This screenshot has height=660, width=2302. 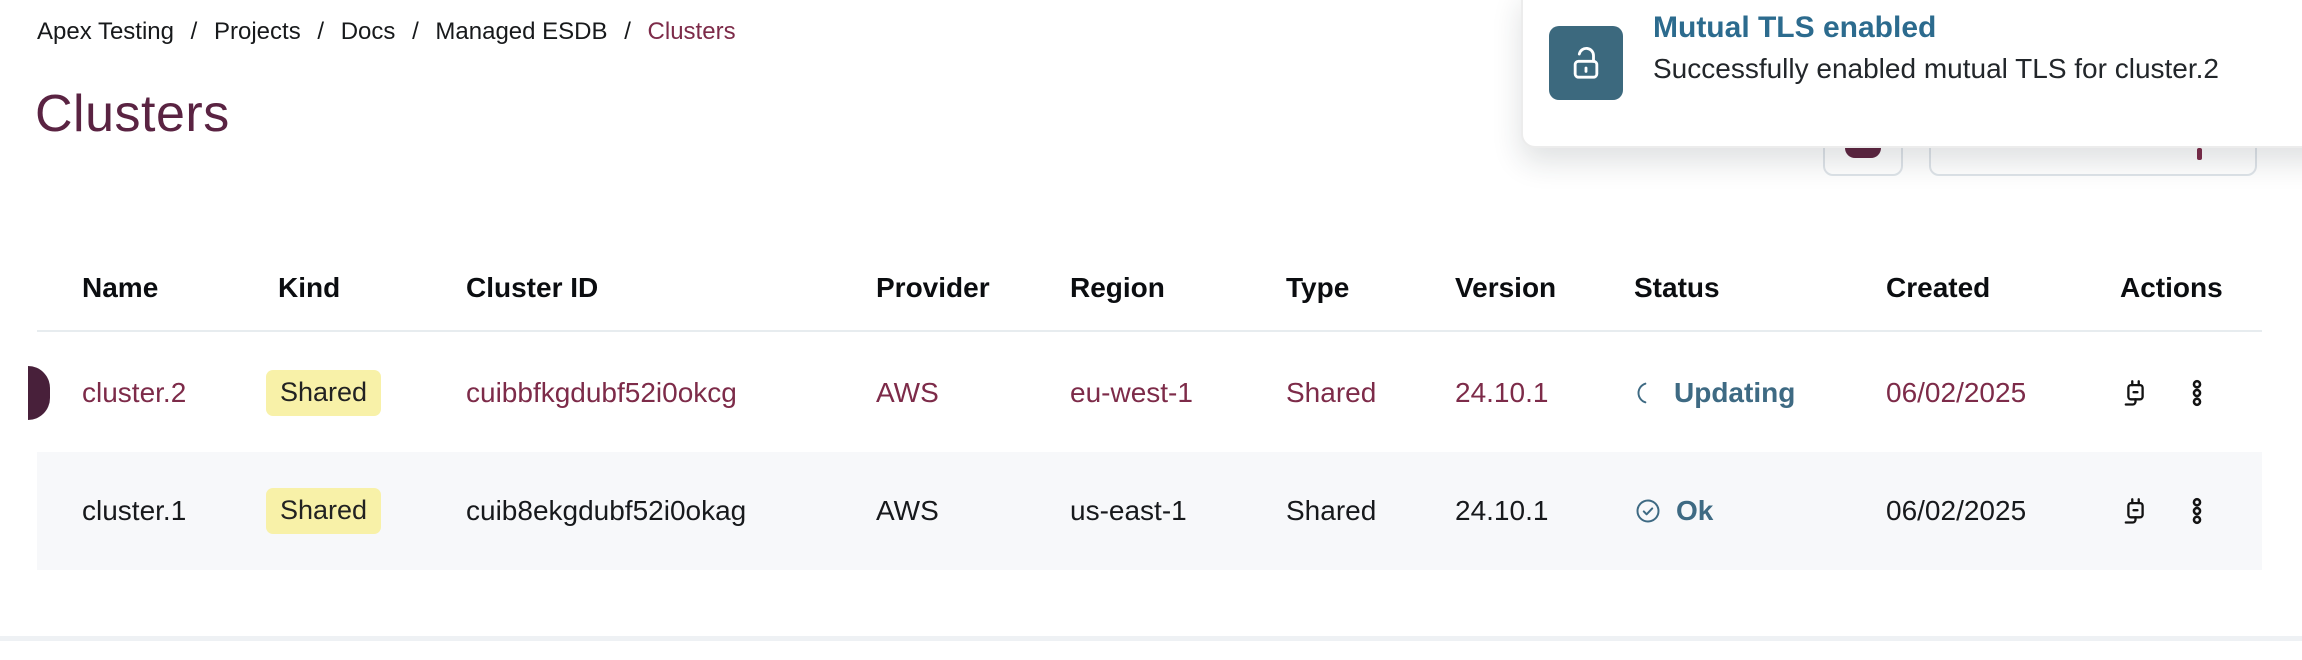 What do you see at coordinates (1760, 511) in the screenshot?
I see `status-cell: Ok` at bounding box center [1760, 511].